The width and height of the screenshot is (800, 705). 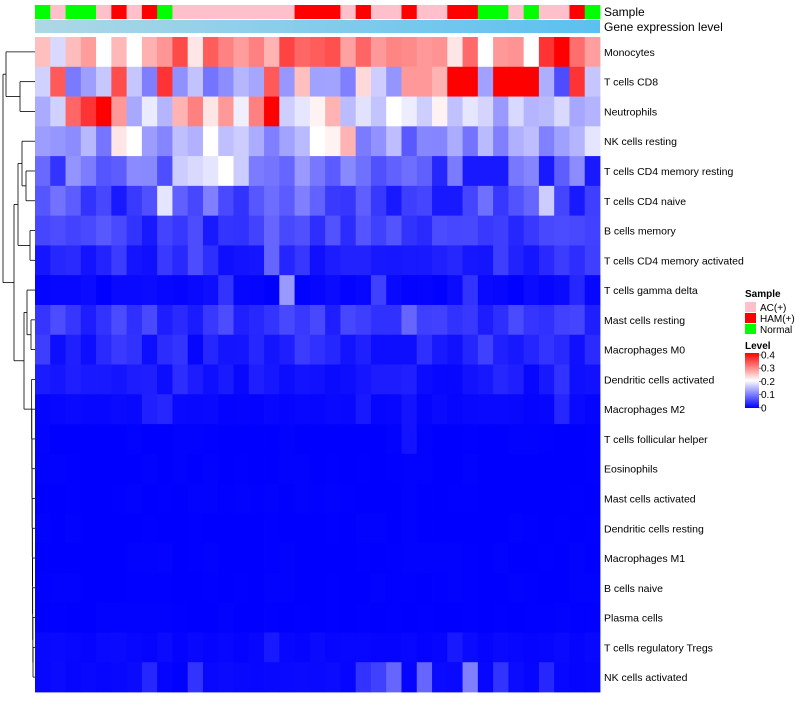 What do you see at coordinates (633, 589) in the screenshot?
I see `row-label: B cells naive` at bounding box center [633, 589].